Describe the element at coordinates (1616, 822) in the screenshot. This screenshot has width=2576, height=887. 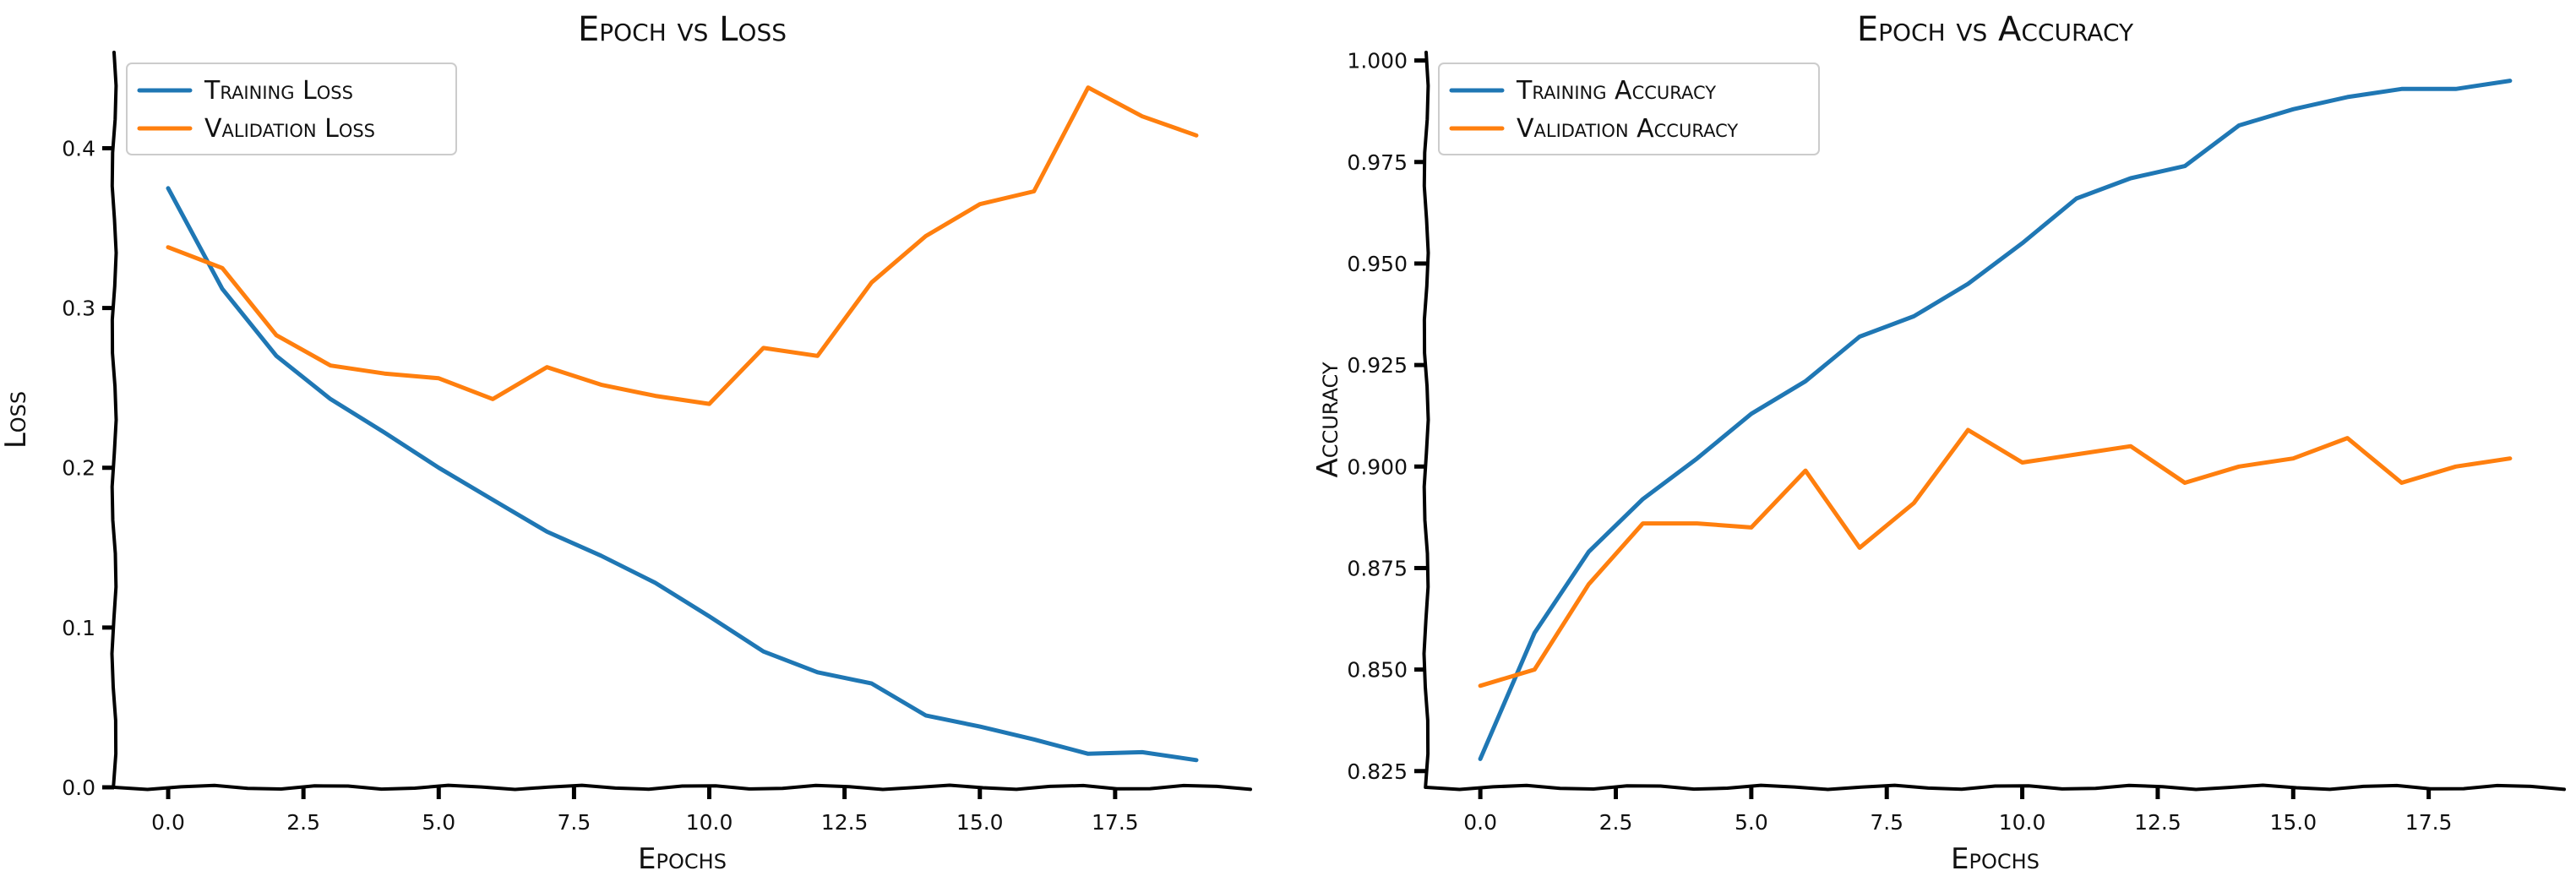
I see `accuracy-x-tick-label: 2.5` at that location.